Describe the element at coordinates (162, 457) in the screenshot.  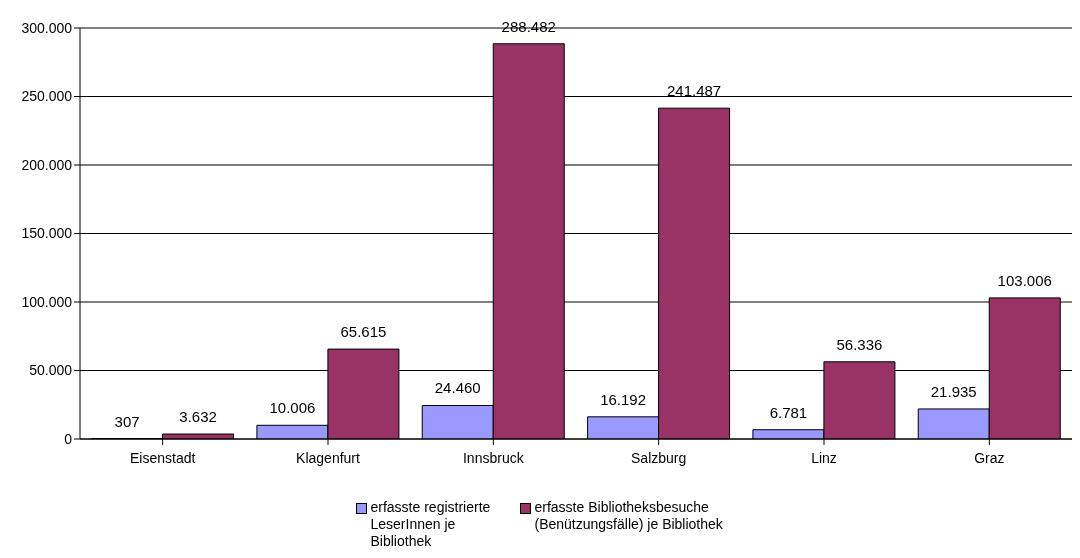
I see `x-tick-label: Eisenstadt` at that location.